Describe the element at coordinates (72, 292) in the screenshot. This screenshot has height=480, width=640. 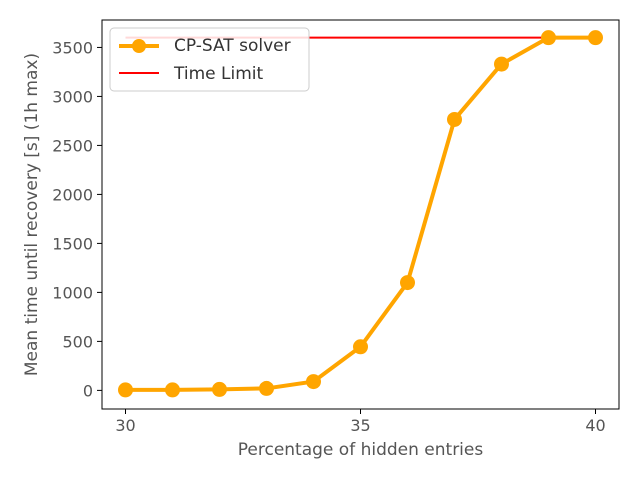
I see `y-tick-label-1000: 1000` at that location.